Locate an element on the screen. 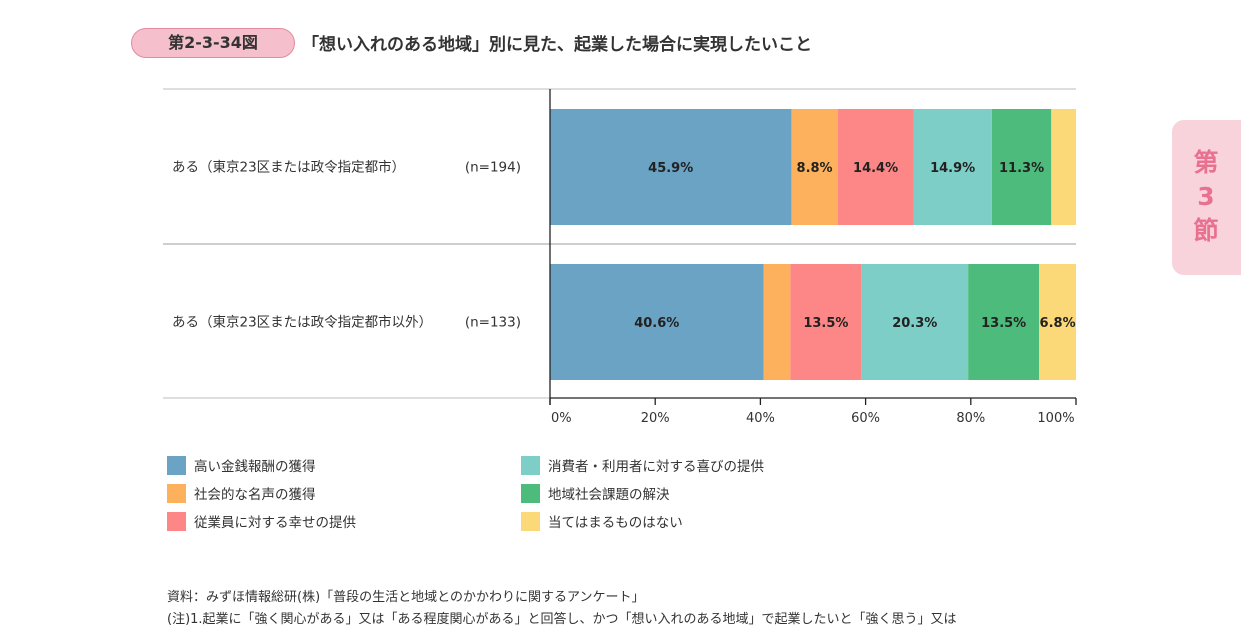 The width and height of the screenshot is (1241, 627). legend-label: 当てはまるものはない is located at coordinates (615, 523).